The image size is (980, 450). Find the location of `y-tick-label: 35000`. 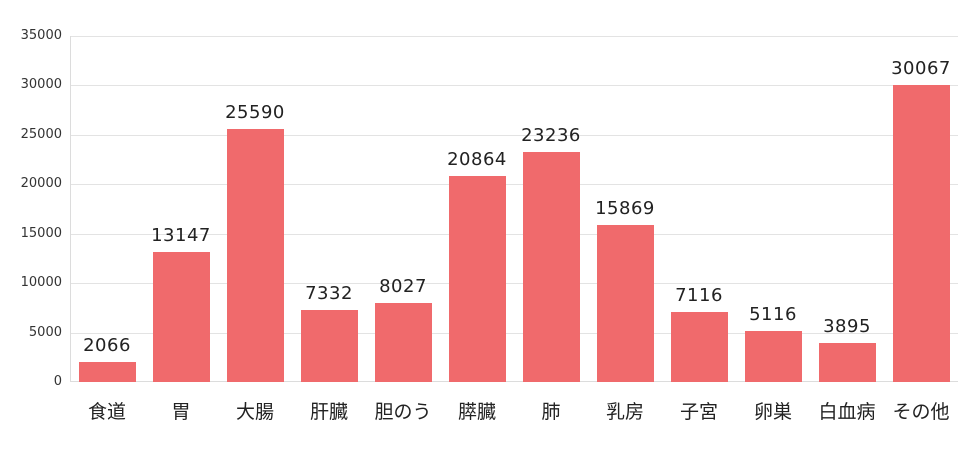

y-tick-label: 35000 is located at coordinates (41, 35).